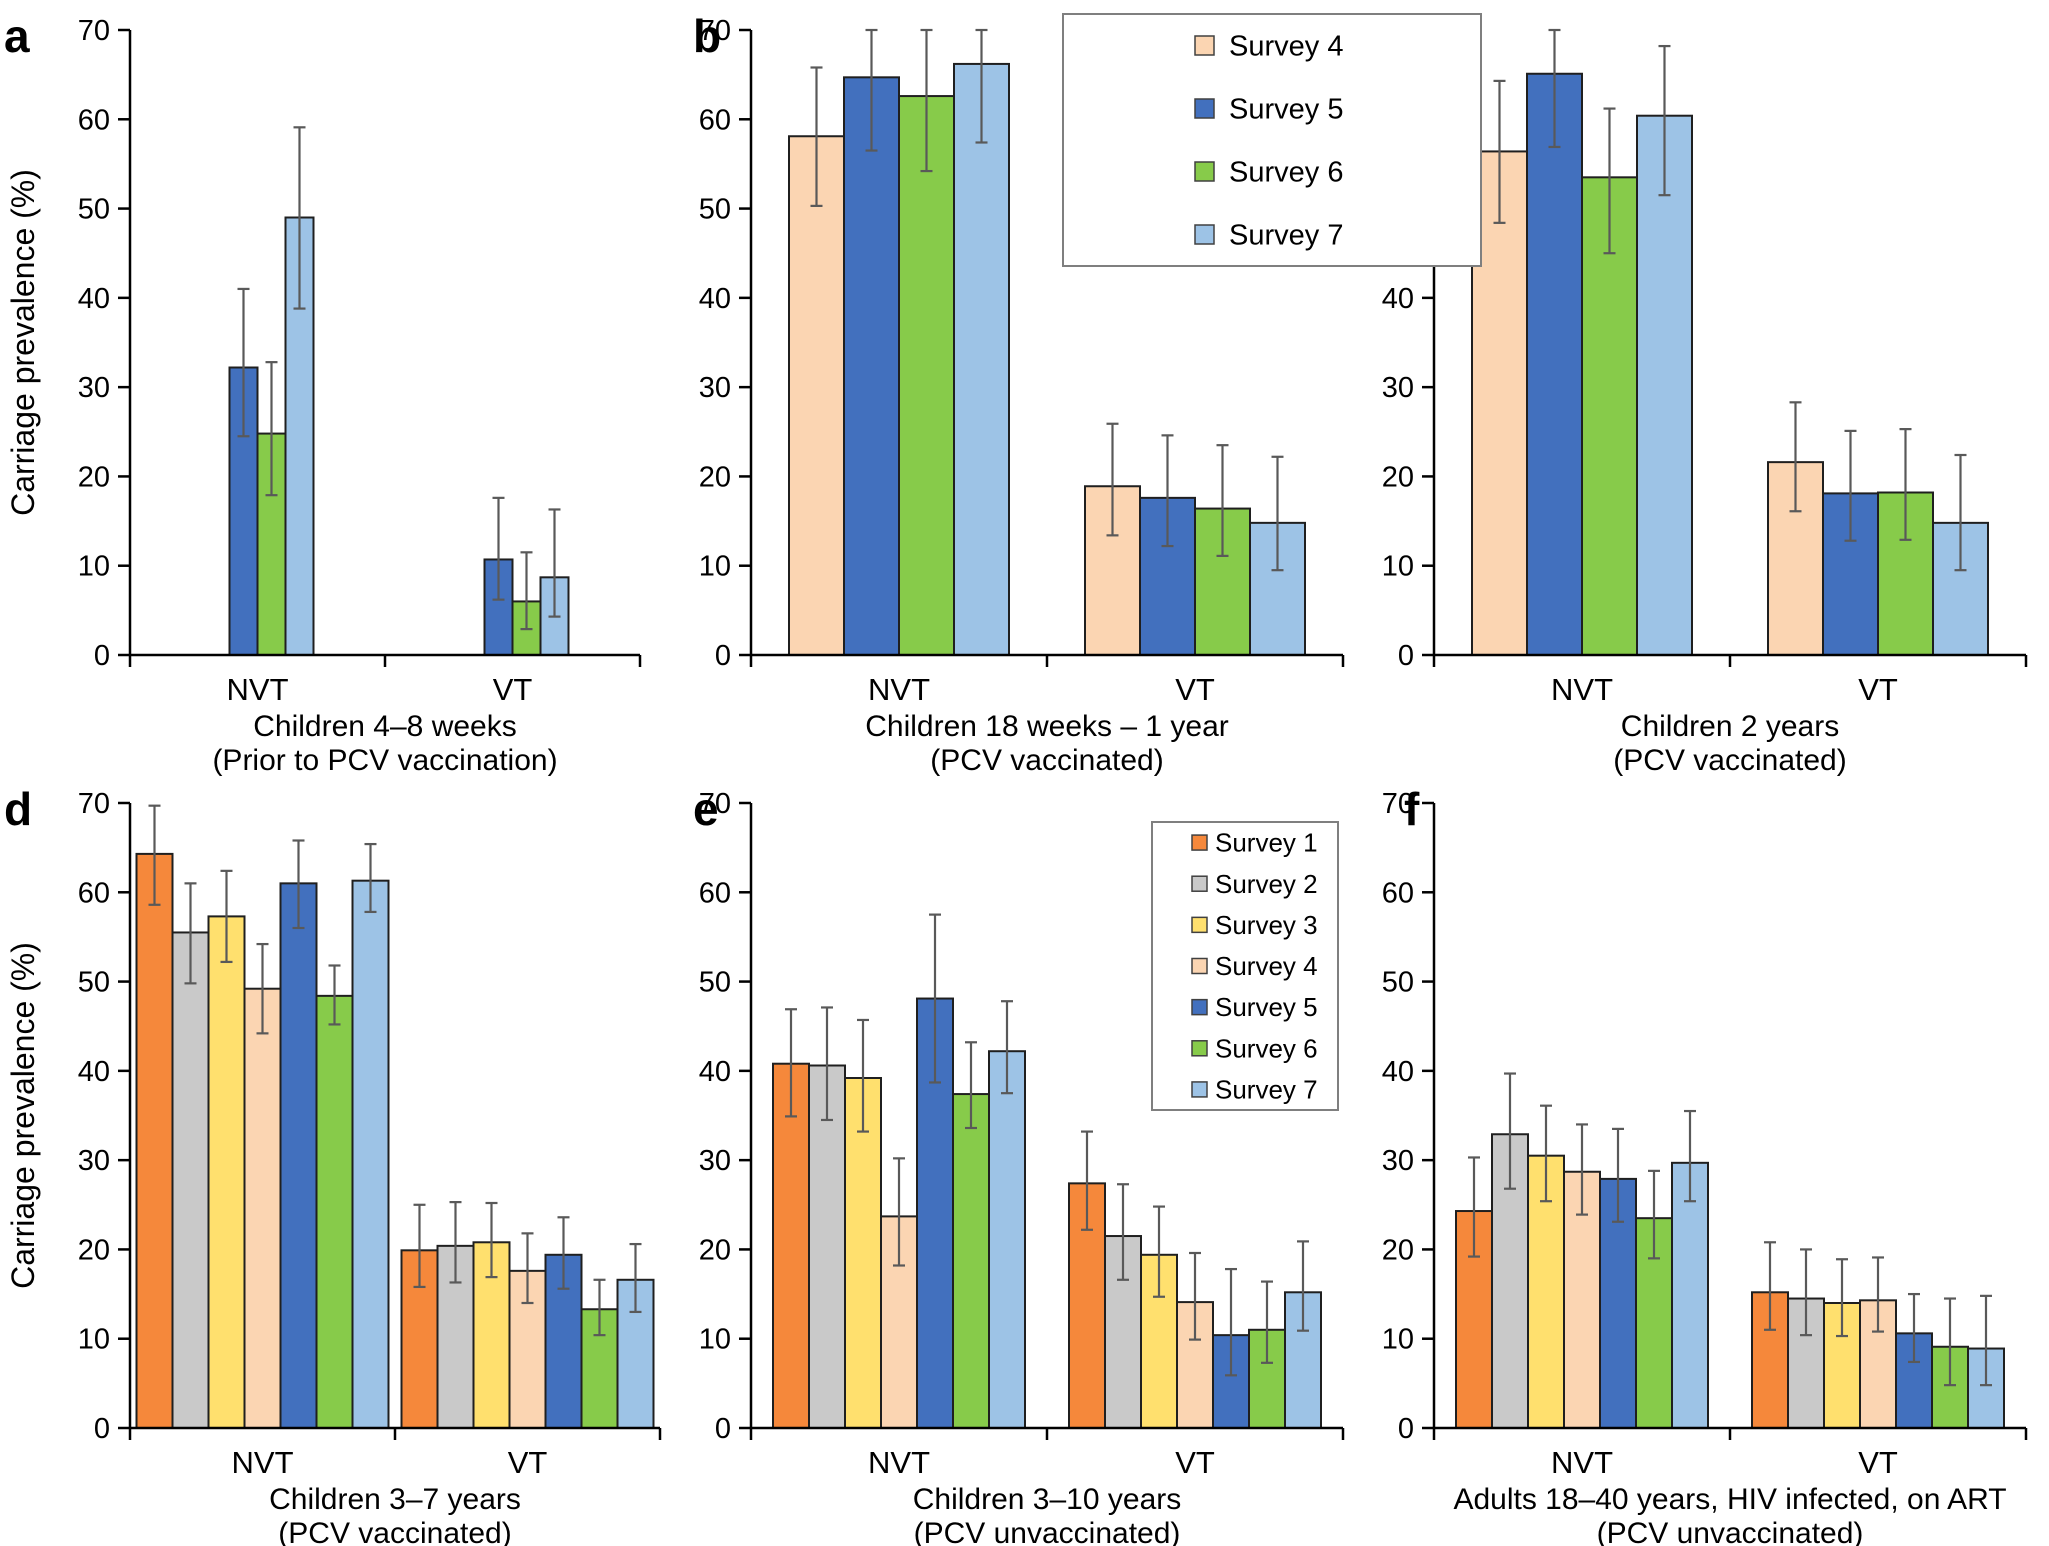 The image size is (2049, 1546). What do you see at coordinates (1878, 689) in the screenshot?
I see `category-label-c-vt: VT` at bounding box center [1878, 689].